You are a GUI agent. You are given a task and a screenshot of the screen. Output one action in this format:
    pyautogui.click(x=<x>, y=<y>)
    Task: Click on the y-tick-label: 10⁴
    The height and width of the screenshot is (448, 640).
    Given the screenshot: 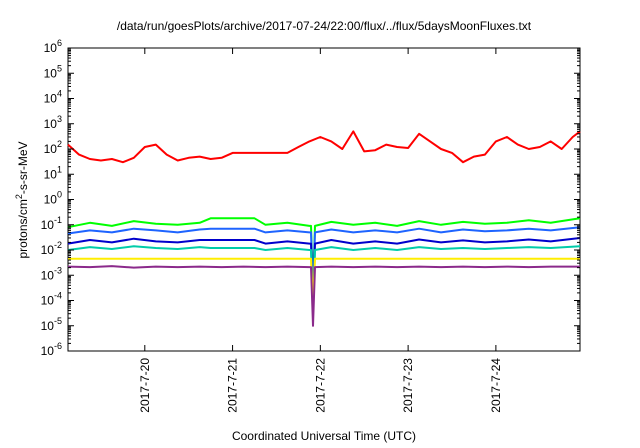 What is the action you would take?
    pyautogui.click(x=53, y=97)
    